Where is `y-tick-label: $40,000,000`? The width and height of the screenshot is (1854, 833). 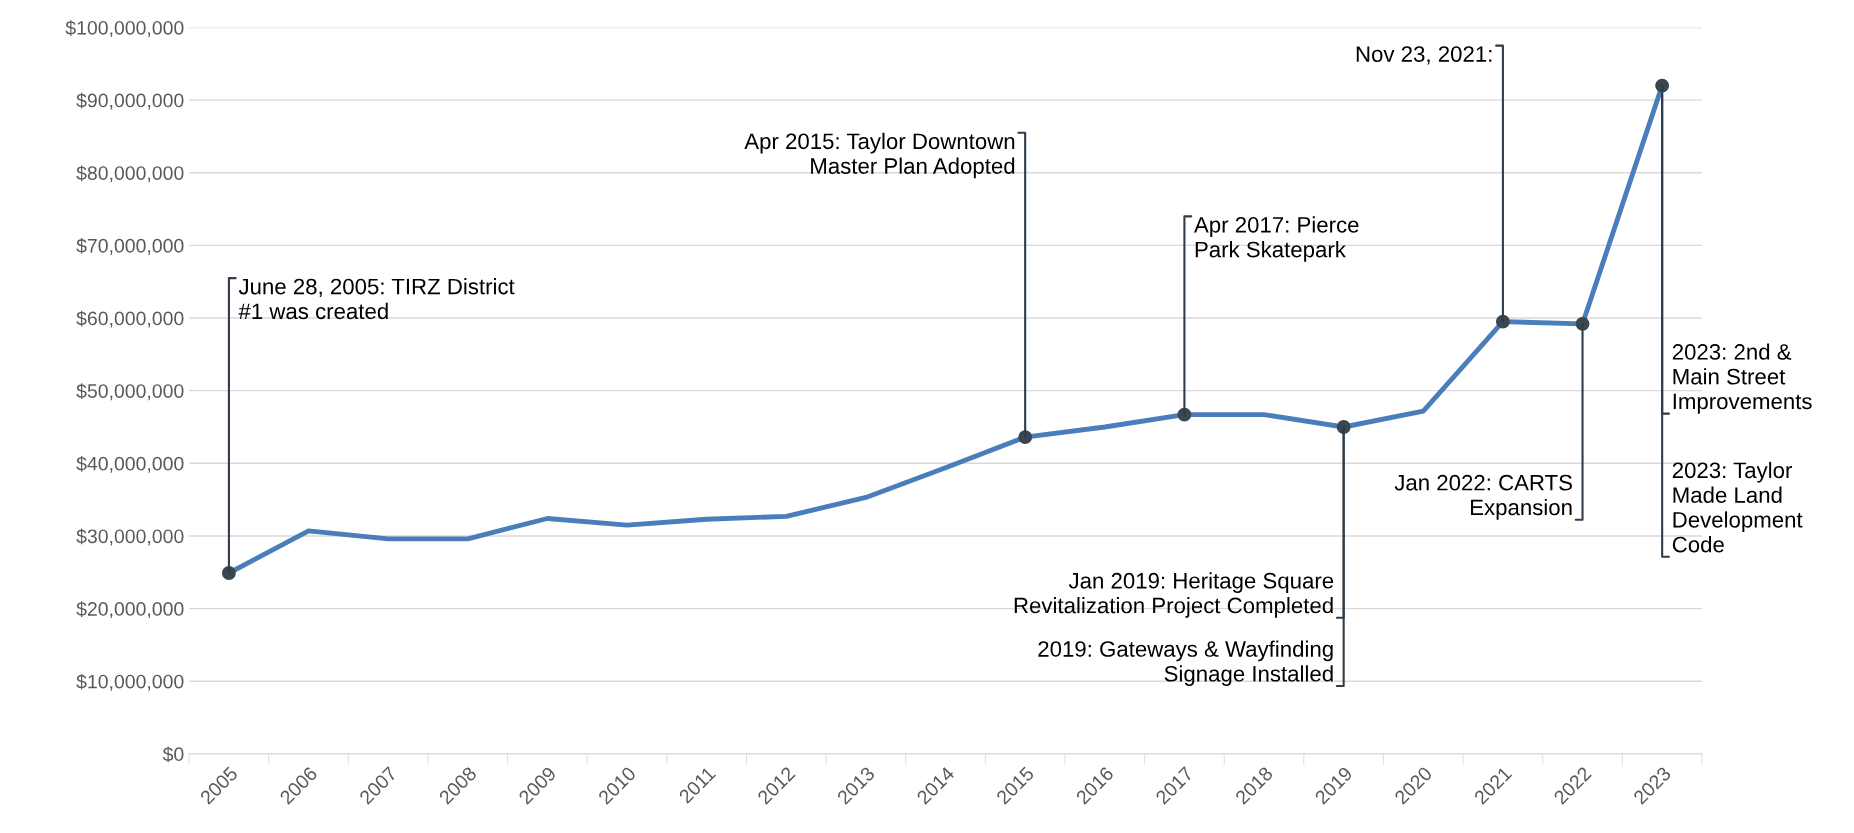 y-tick-label: $40,000,000 is located at coordinates (130, 464).